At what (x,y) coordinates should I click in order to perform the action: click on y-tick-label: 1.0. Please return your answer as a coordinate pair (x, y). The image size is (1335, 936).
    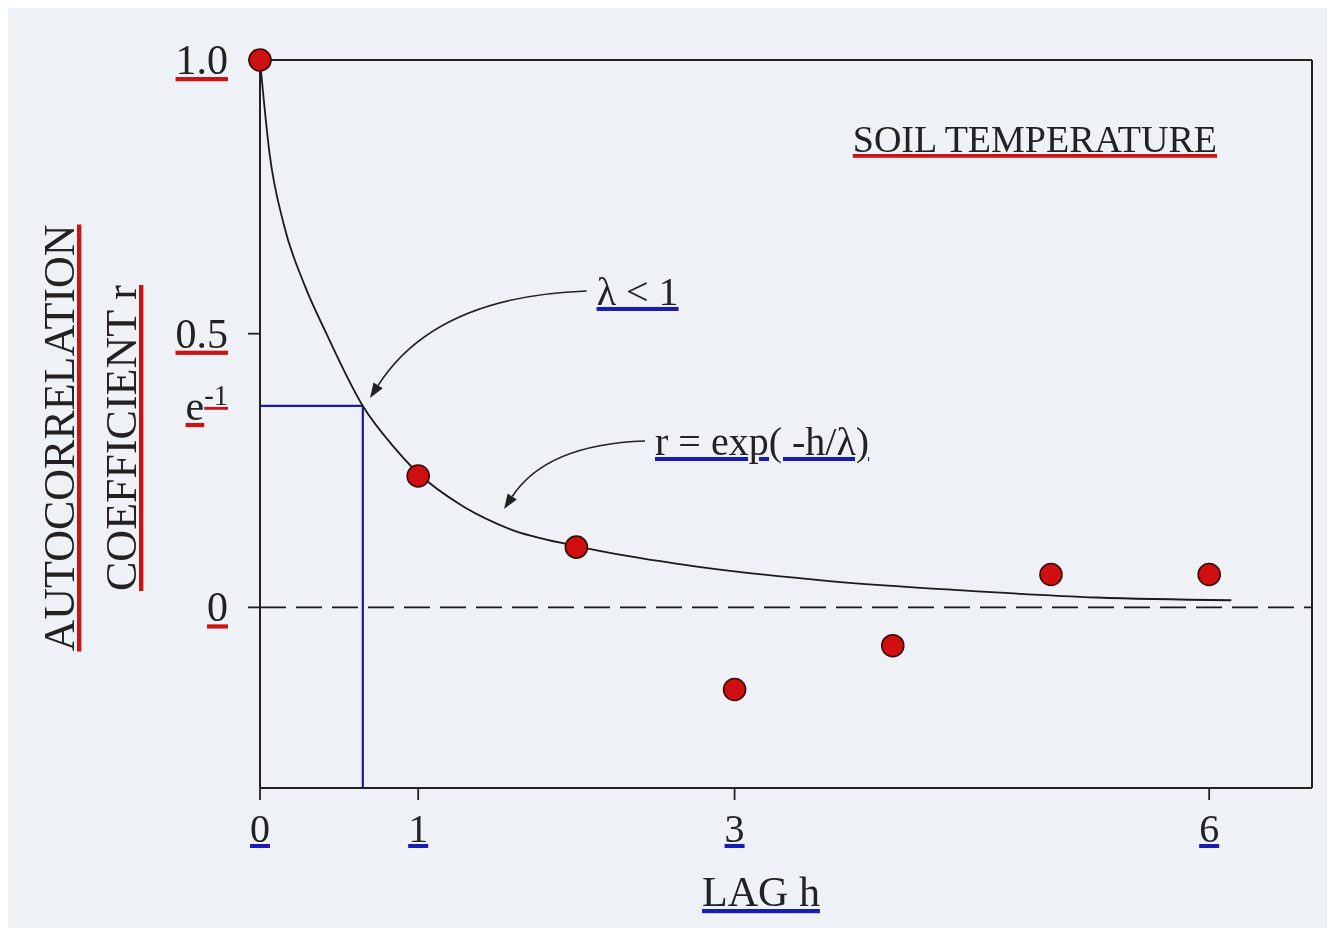
    Looking at the image, I should click on (201, 60).